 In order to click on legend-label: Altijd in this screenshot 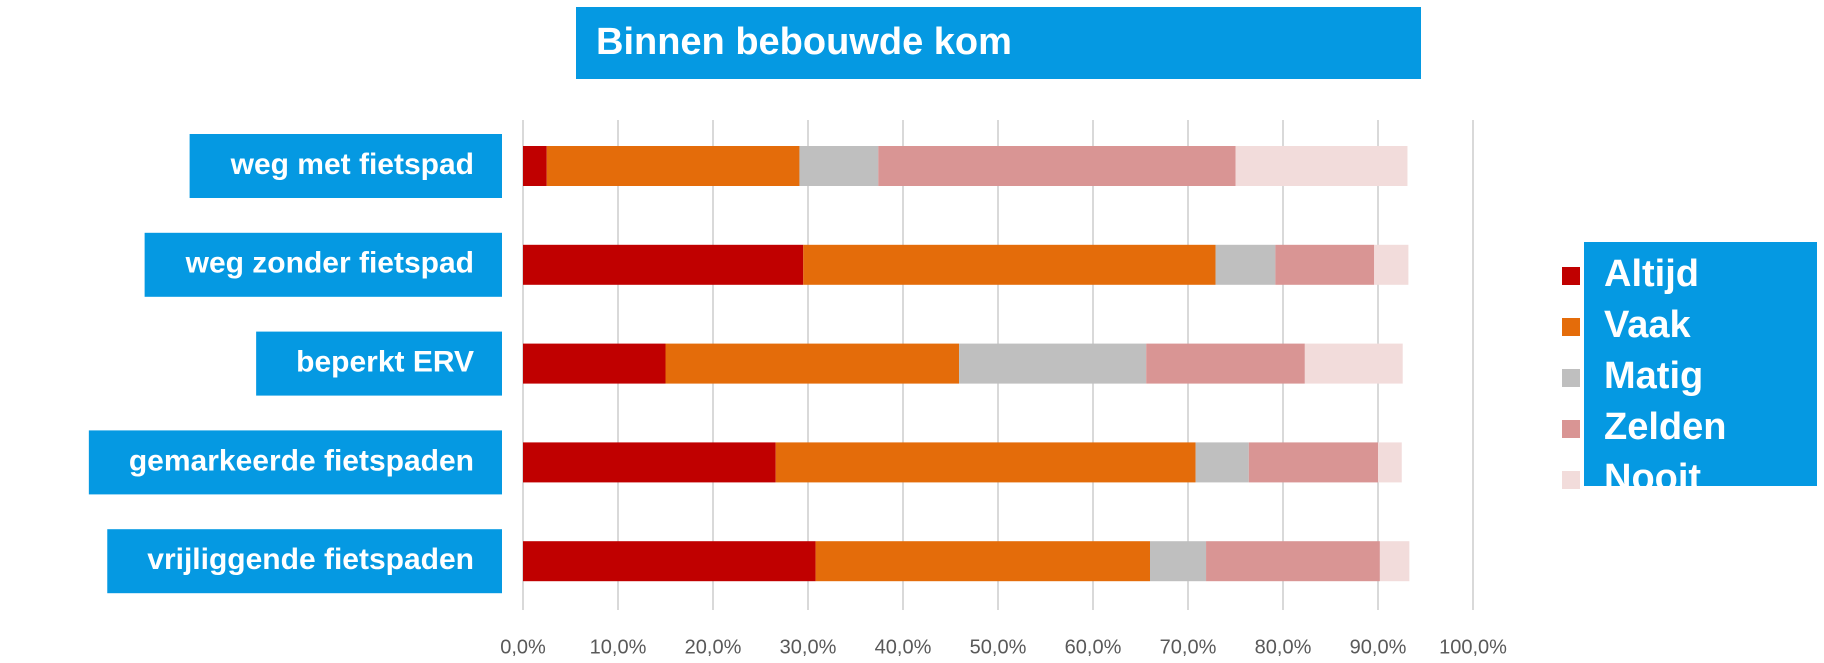, I will do `click(1651, 274)`.